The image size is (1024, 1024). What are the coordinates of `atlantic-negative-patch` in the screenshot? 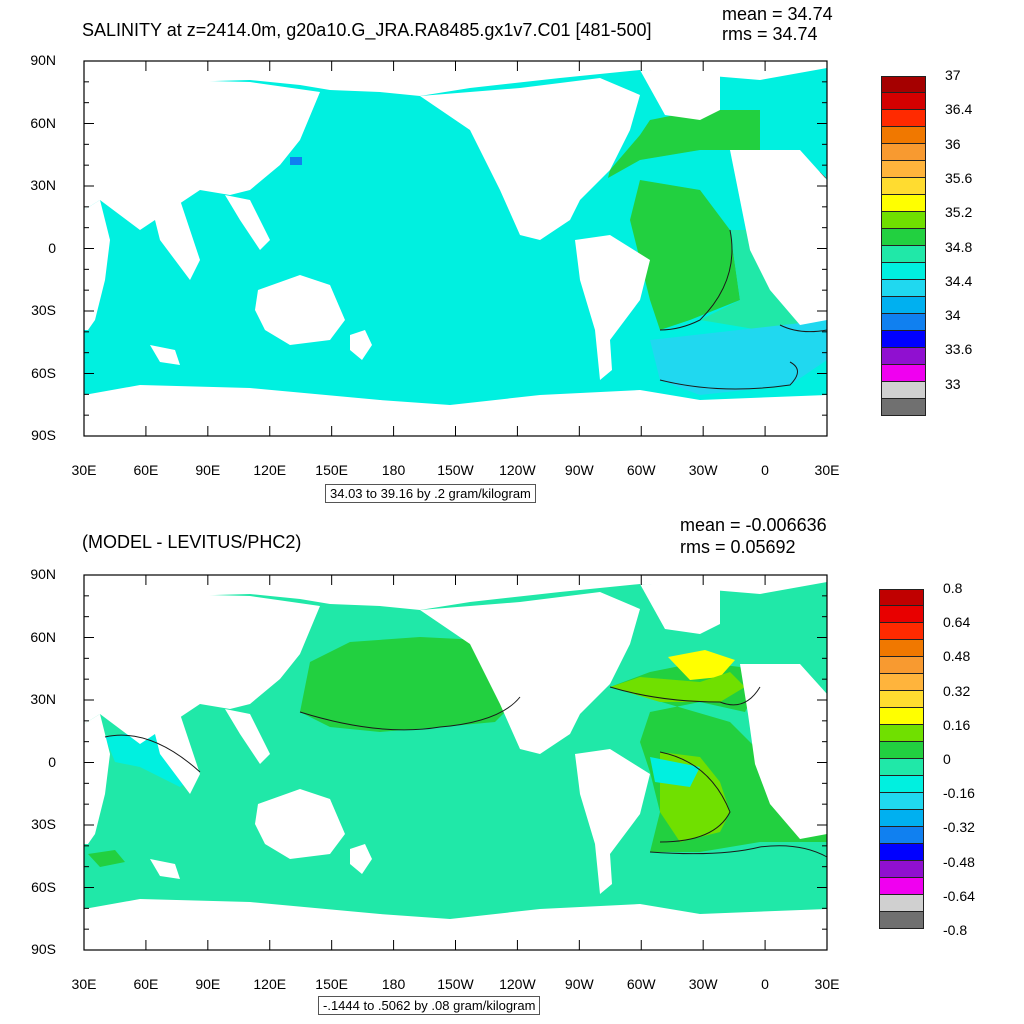 It's located at (675, 772).